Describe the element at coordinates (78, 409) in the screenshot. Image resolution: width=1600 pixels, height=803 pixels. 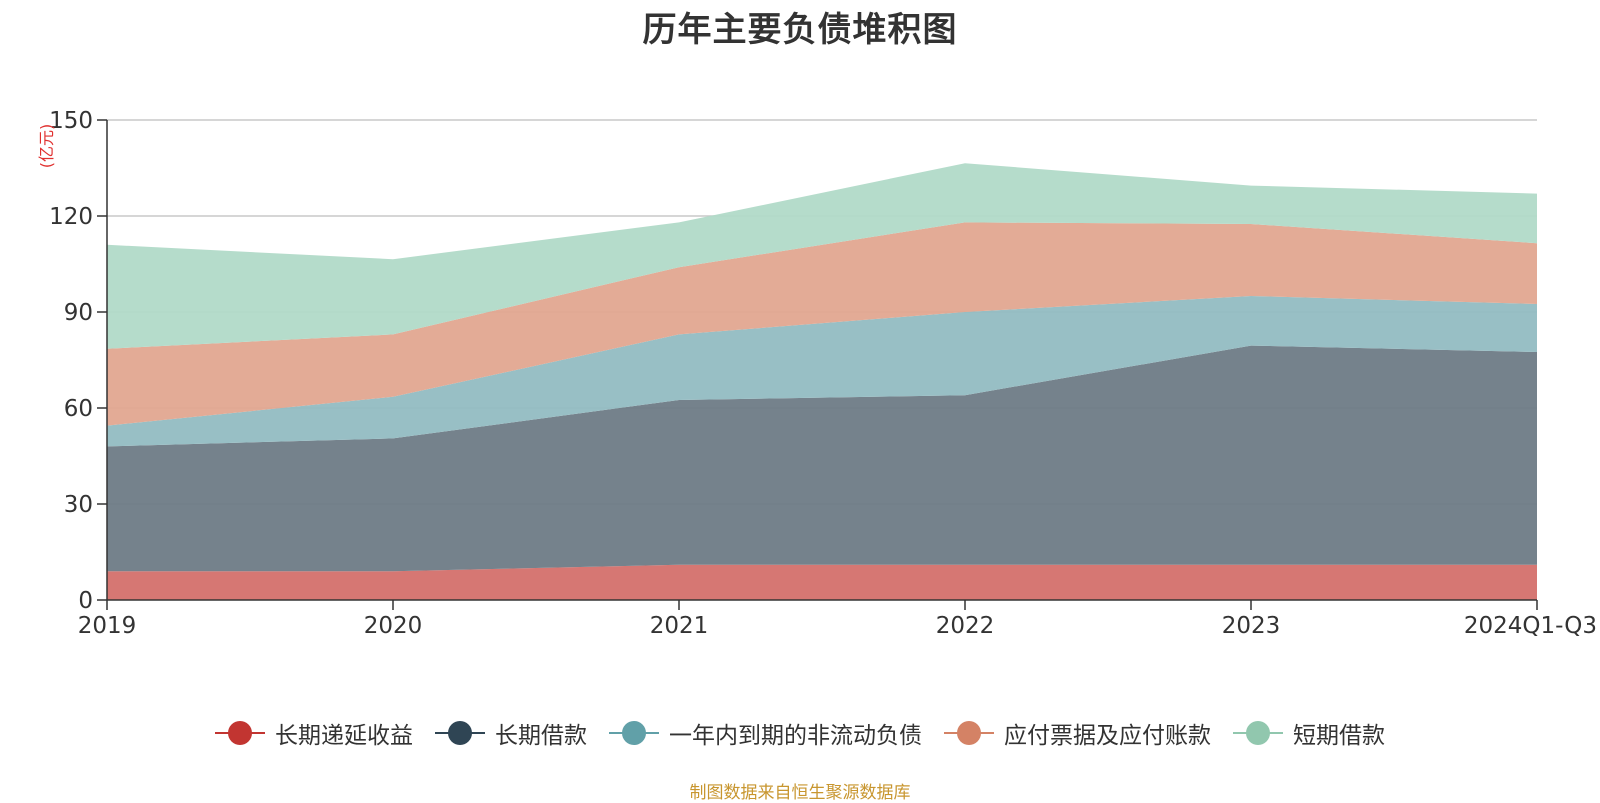
I see `y-tick-label-60: 60` at that location.